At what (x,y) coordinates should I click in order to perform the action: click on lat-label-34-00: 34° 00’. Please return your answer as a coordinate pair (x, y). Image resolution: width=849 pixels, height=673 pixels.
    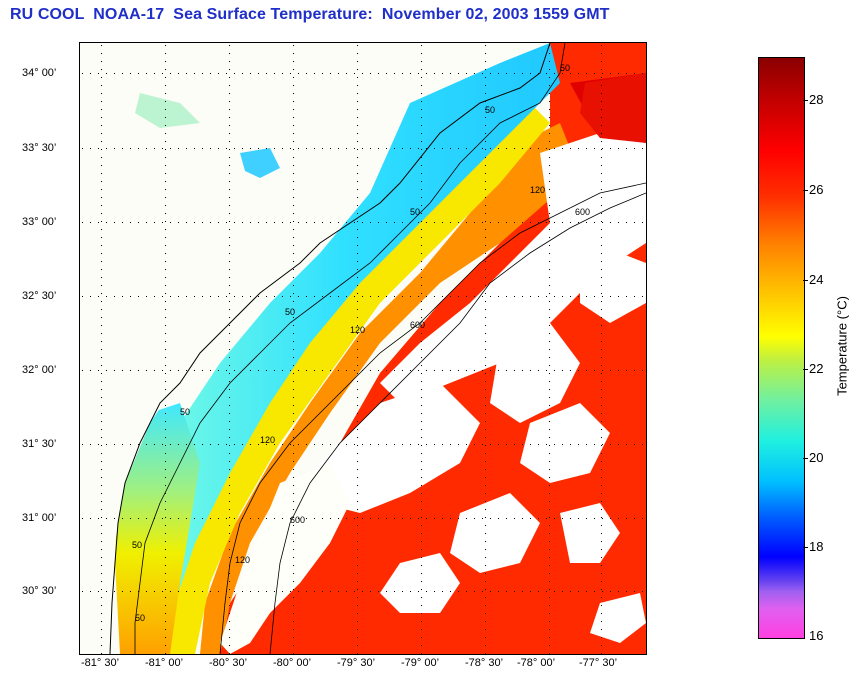
    Looking at the image, I should click on (39, 73).